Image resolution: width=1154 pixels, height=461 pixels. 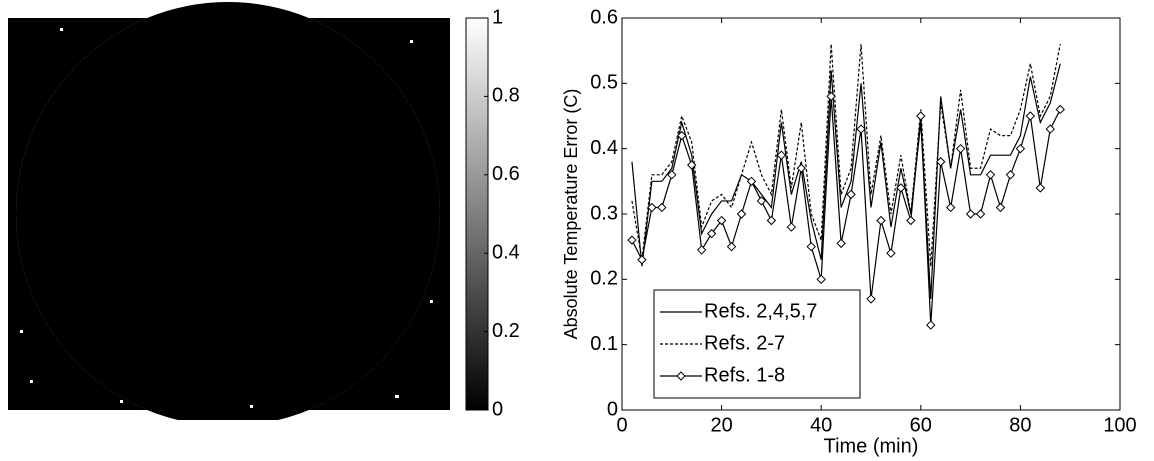 What do you see at coordinates (571, 214) in the screenshot?
I see `y-axis-label: Absolute Temperature Error (C)` at bounding box center [571, 214].